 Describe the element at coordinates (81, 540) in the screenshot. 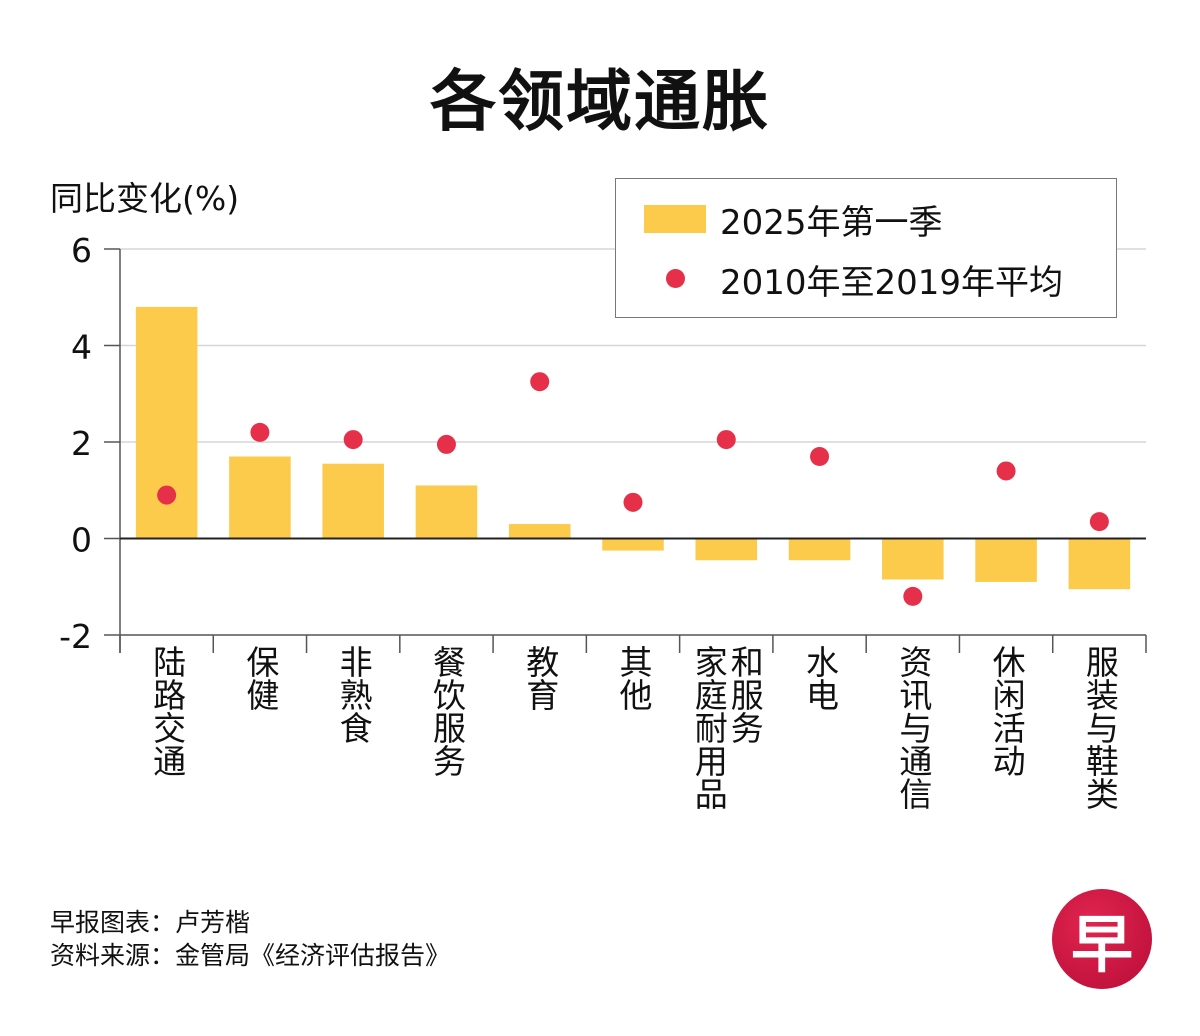

I see `y-tick-label: 0` at that location.